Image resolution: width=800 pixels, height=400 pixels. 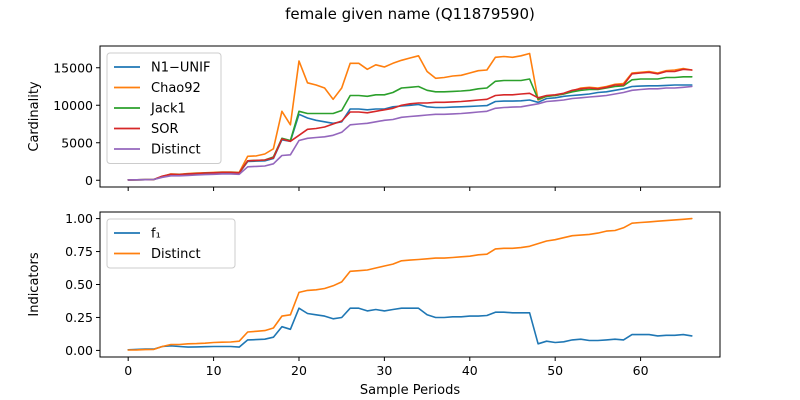 I want to click on legend-label-1-1: Distinct, so click(x=176, y=254).